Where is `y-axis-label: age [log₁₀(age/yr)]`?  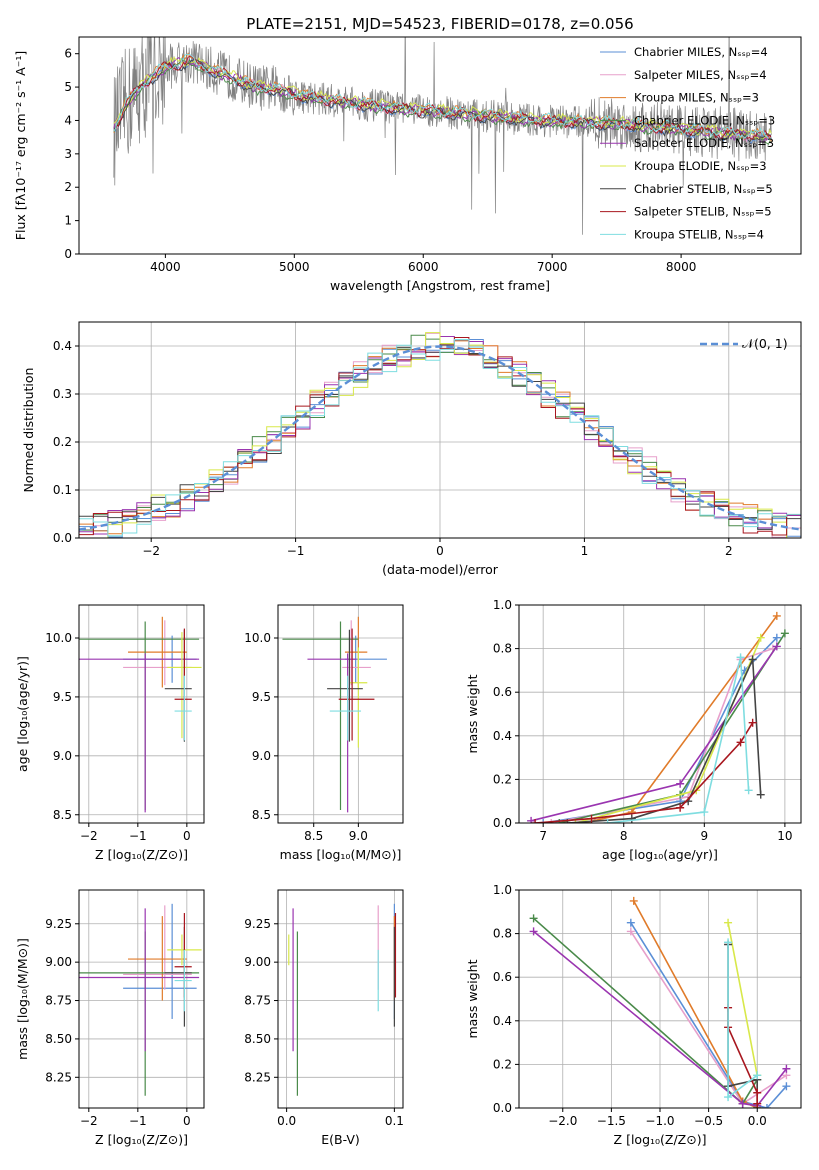 y-axis-label: age [log₁₀(age/yr)] is located at coordinates (22, 714).